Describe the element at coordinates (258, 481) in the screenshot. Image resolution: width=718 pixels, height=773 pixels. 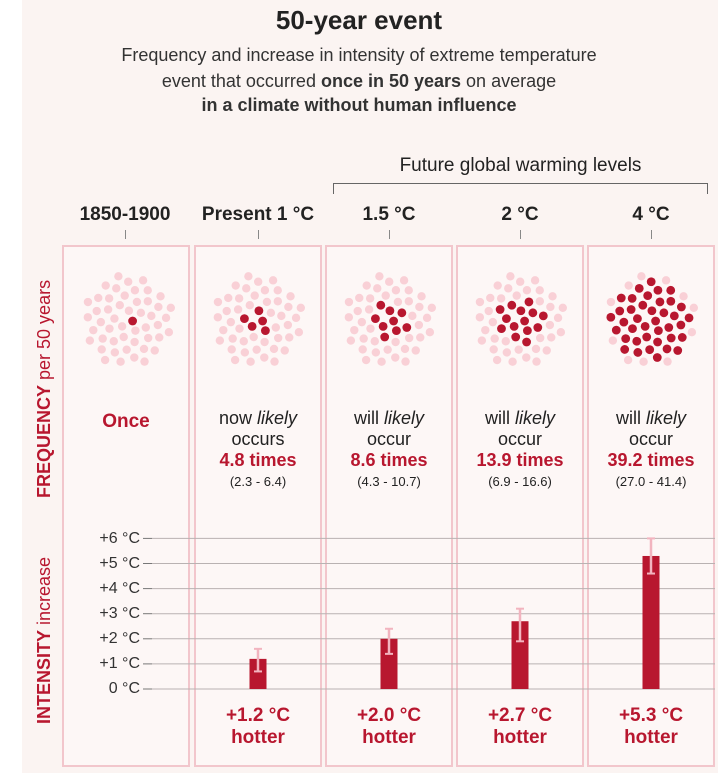
I see `times-range: (2.3 - 6.4)` at that location.